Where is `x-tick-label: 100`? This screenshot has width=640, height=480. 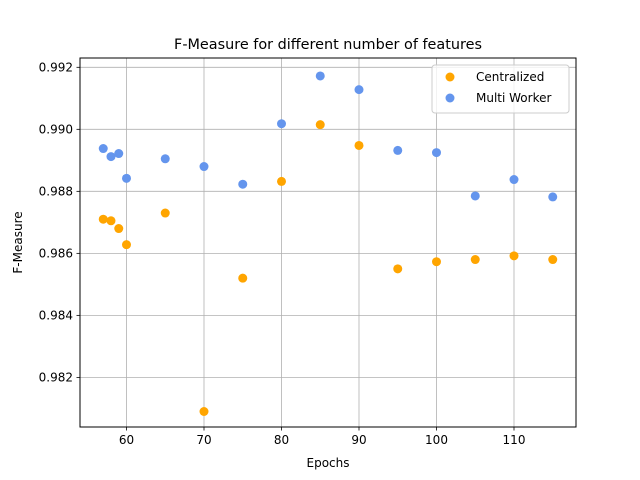 x-tick-label: 100 is located at coordinates (436, 440).